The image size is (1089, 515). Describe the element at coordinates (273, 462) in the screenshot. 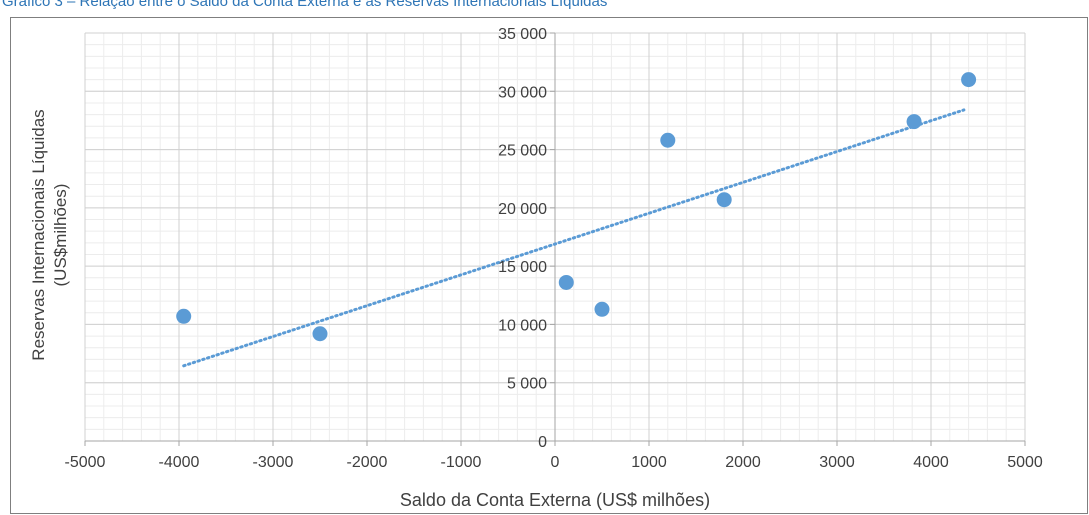

I see `x-tick-label: -3000` at that location.